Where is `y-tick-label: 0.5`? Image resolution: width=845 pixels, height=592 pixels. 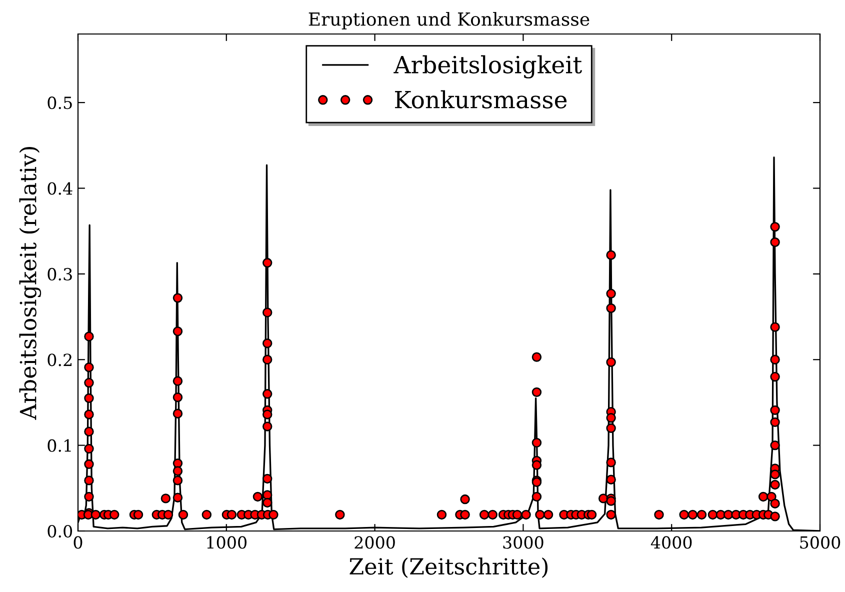
y-tick-label: 0.5 is located at coordinates (60, 103).